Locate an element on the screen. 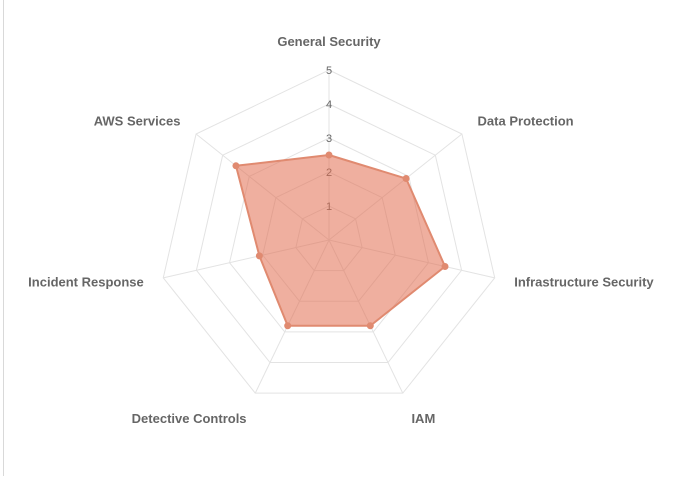 This screenshot has width=677, height=478. tick-label-3: 3 is located at coordinates (329, 139).